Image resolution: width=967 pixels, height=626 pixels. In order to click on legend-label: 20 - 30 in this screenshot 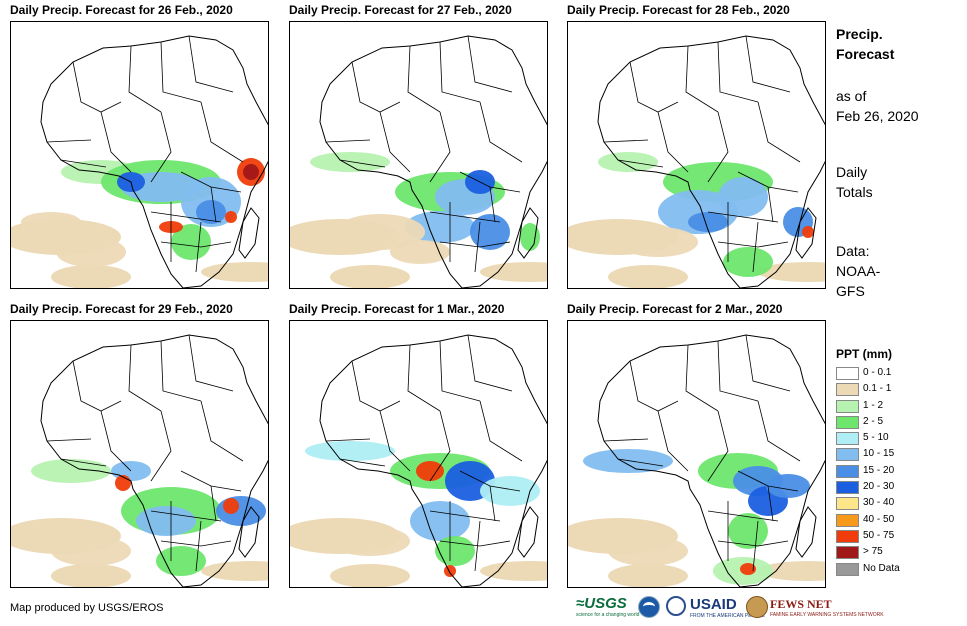, I will do `click(879, 487)`.